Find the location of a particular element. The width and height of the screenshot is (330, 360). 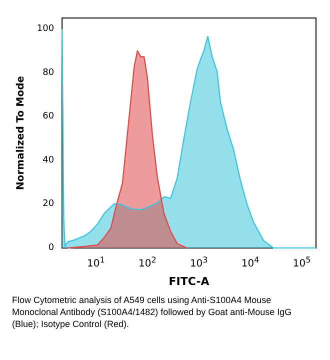

y-tick-label: 0 is located at coordinates (51, 248).